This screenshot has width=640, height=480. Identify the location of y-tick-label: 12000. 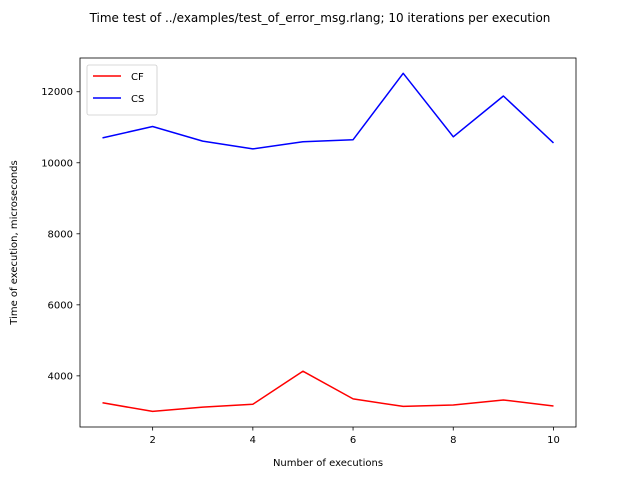
(57, 92).